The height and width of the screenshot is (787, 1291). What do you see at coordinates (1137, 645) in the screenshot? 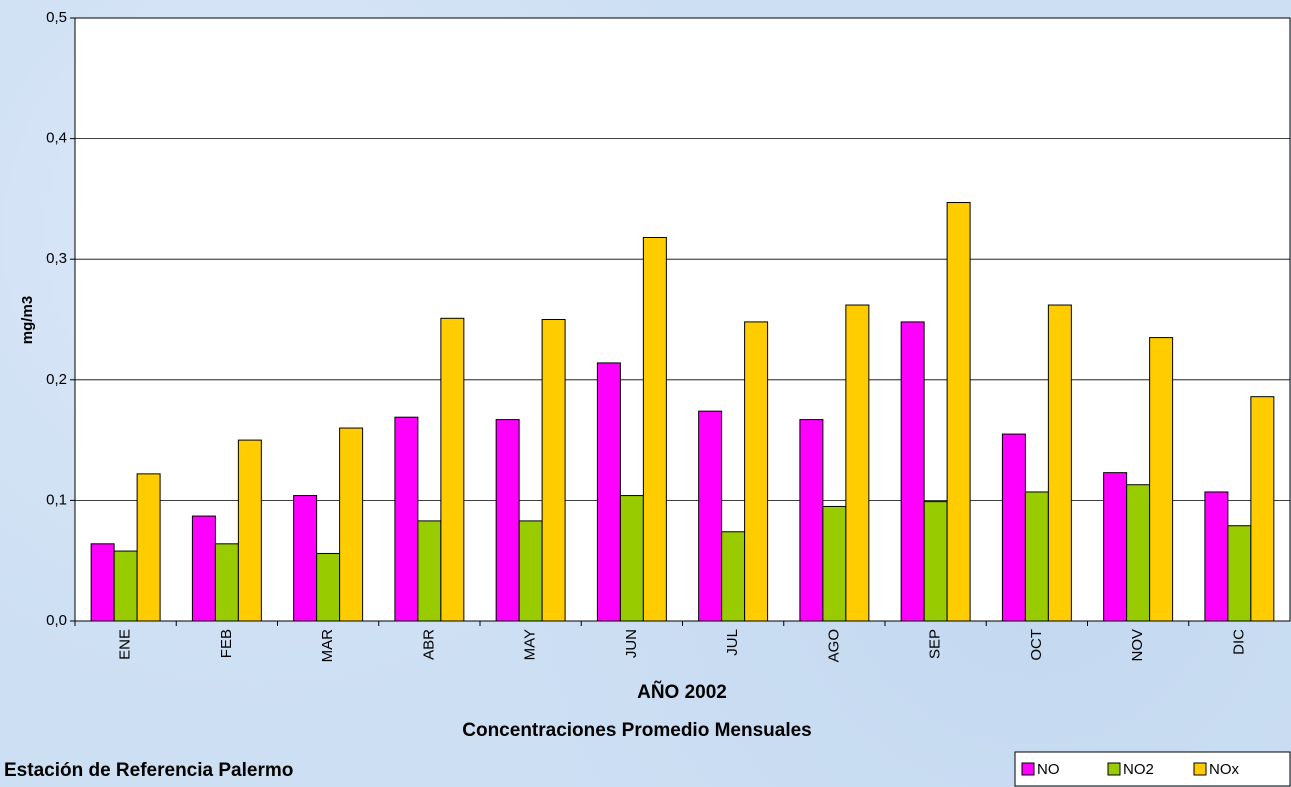
I see `x-tick-label: NOV` at bounding box center [1137, 645].